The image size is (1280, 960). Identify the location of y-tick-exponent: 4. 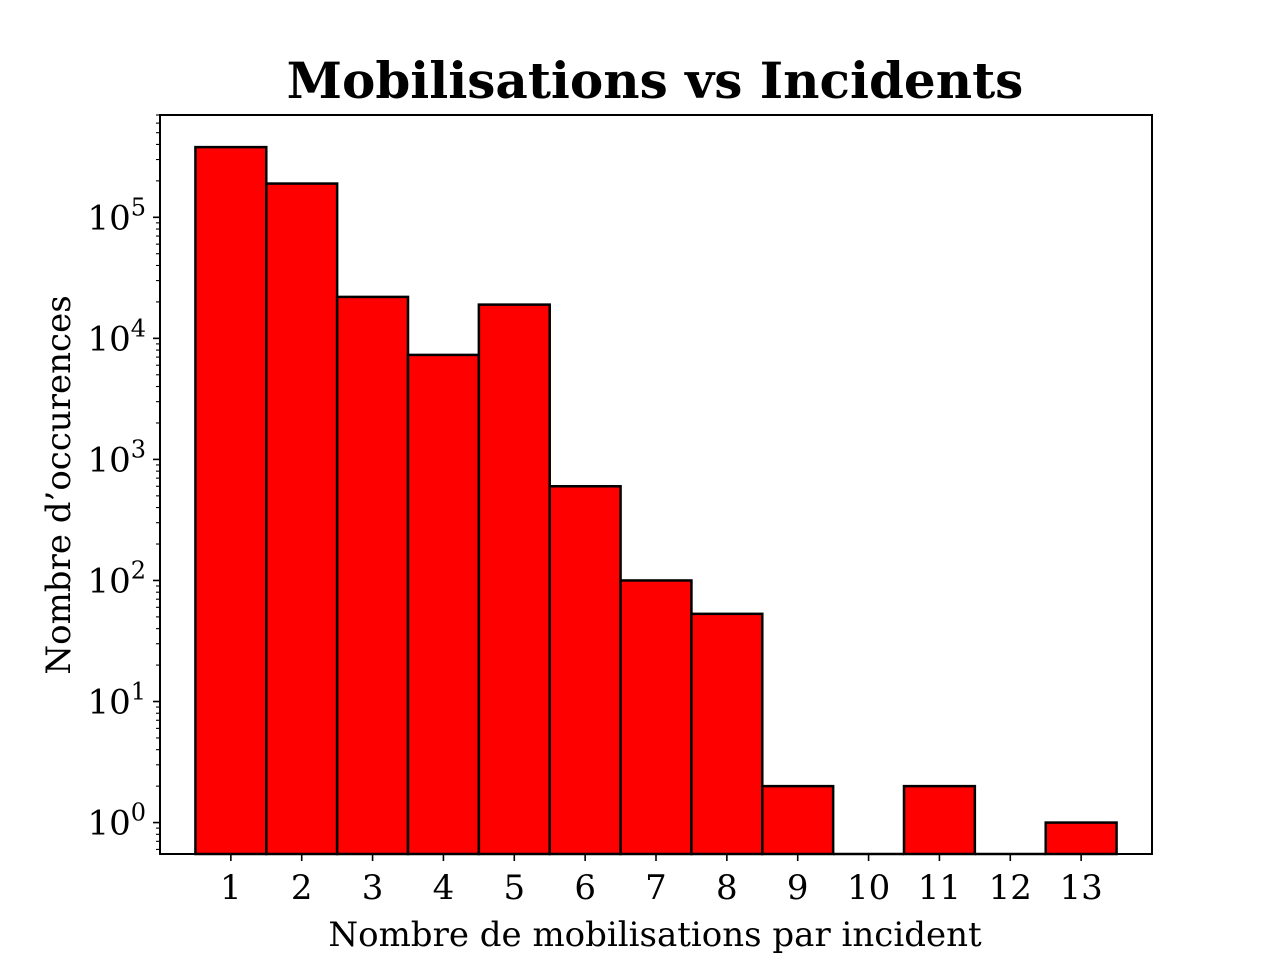
(138, 328).